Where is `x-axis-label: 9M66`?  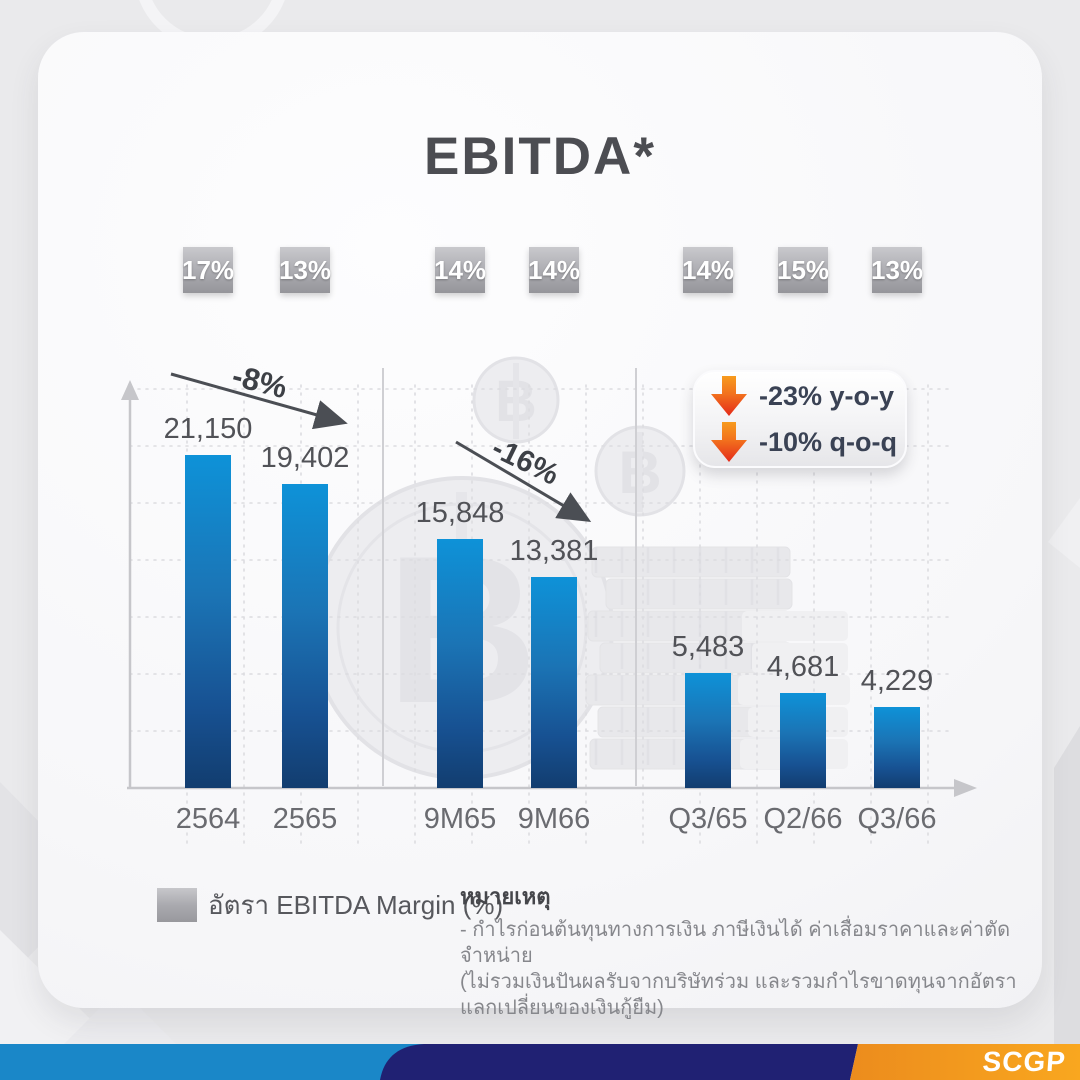 x-axis-label: 9M66 is located at coordinates (554, 819).